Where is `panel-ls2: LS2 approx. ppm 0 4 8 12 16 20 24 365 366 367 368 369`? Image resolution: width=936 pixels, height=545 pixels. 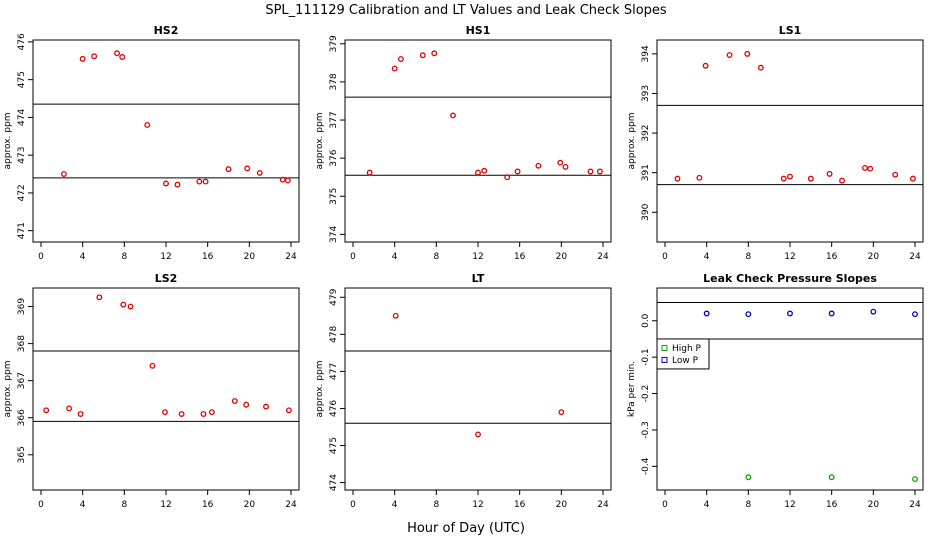
panel-ls2: LS2 approx. ppm 0 4 8 12 16 20 24 365 366 367 368 369 is located at coordinates (151, 391).